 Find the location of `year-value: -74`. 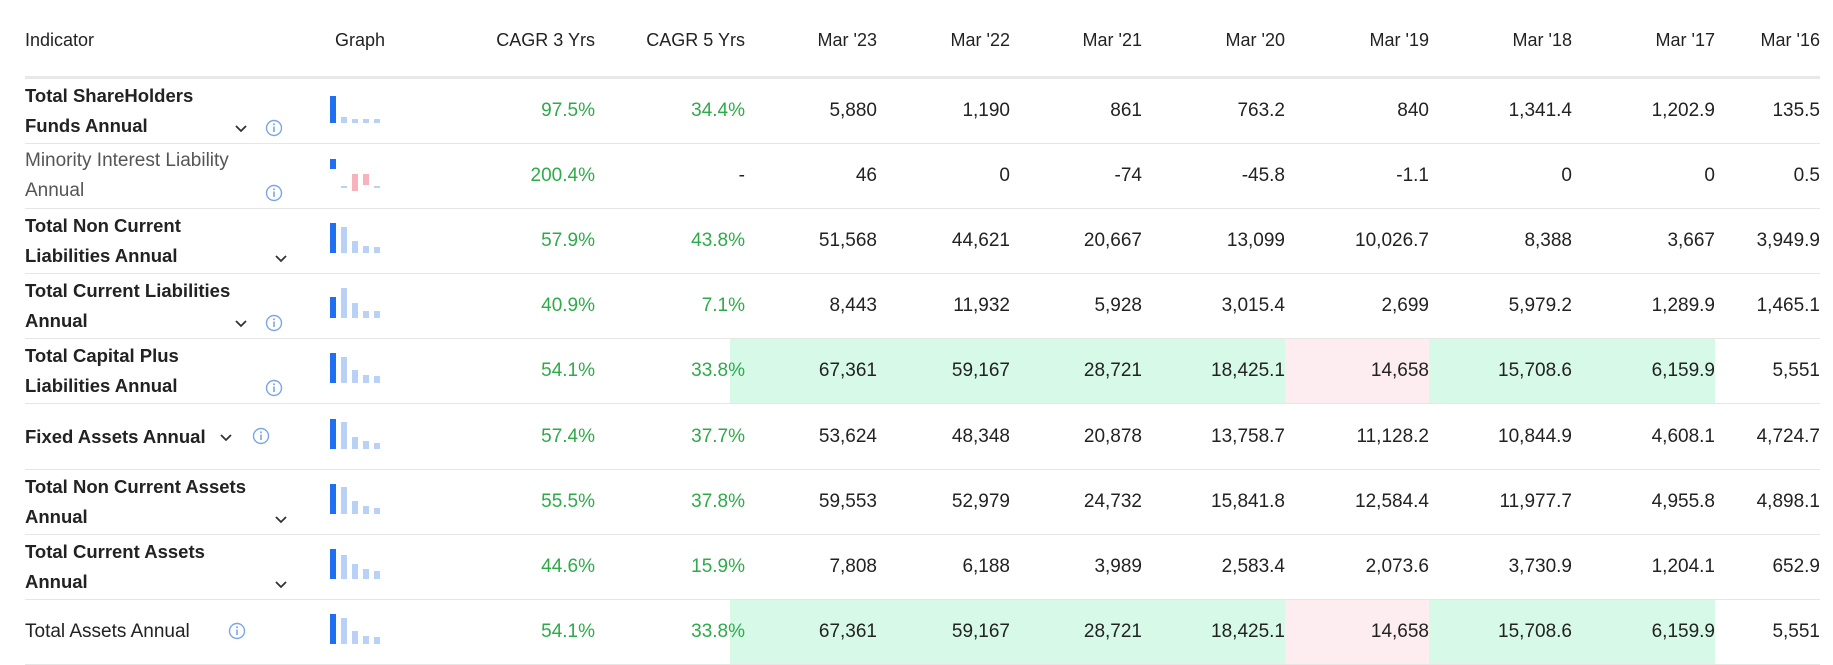

year-value: -74 is located at coordinates (1128, 175).